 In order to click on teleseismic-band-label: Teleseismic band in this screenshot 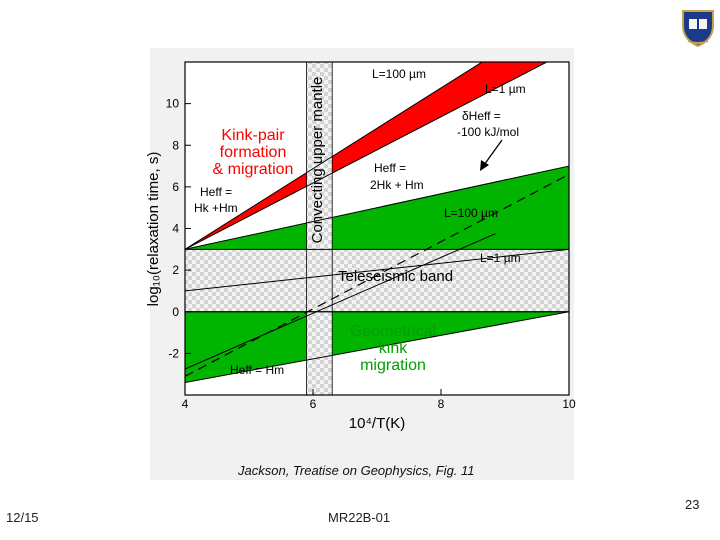, I will do `click(395, 276)`.